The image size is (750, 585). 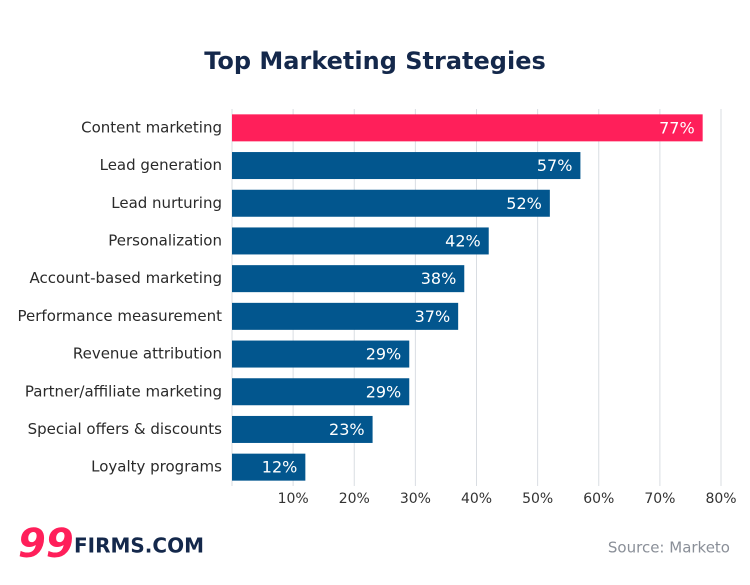 I want to click on y-tick-label: Lead nurturing, so click(x=166, y=203).